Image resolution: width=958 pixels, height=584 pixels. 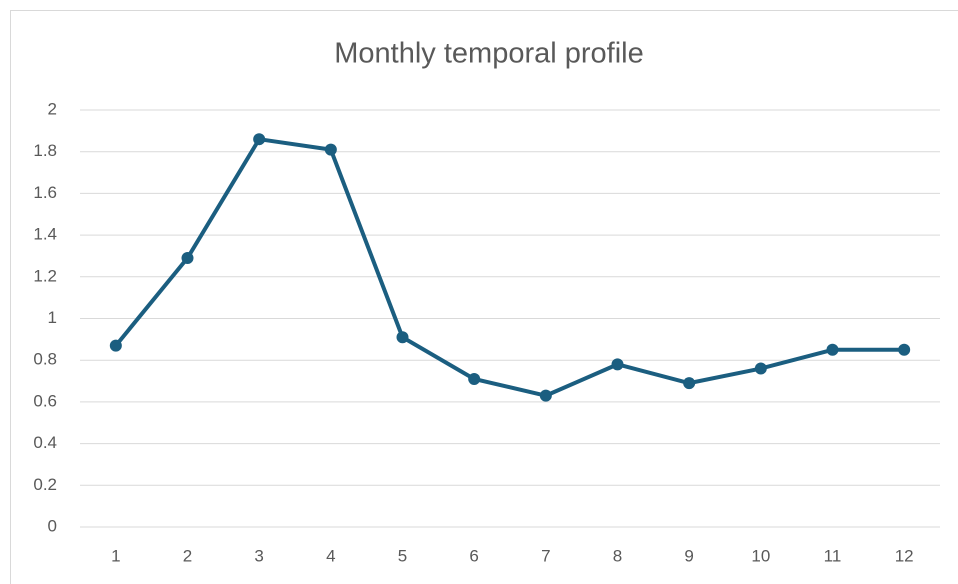 I want to click on y-tick-label: 0.2, so click(x=45, y=484).